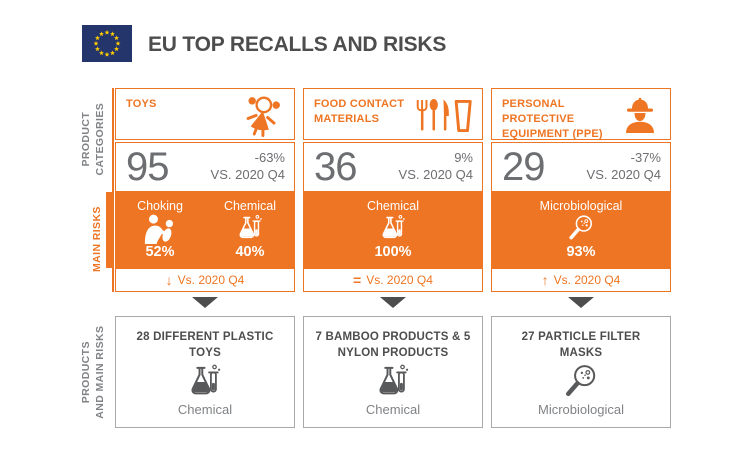 The height and width of the screenshot is (449, 749). Describe the element at coordinates (107, 43) in the screenshot. I see `eu-flag-icon` at that location.